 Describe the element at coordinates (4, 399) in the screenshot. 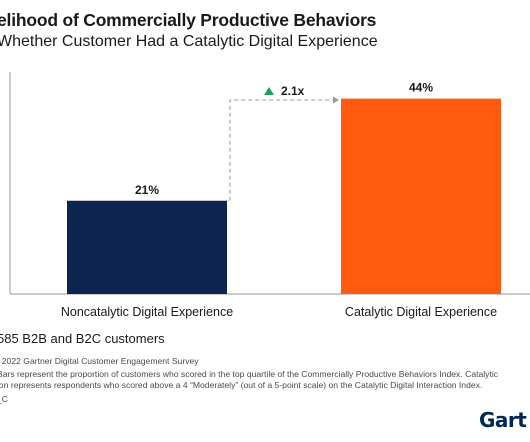

I see `figure-code: _C` at that location.